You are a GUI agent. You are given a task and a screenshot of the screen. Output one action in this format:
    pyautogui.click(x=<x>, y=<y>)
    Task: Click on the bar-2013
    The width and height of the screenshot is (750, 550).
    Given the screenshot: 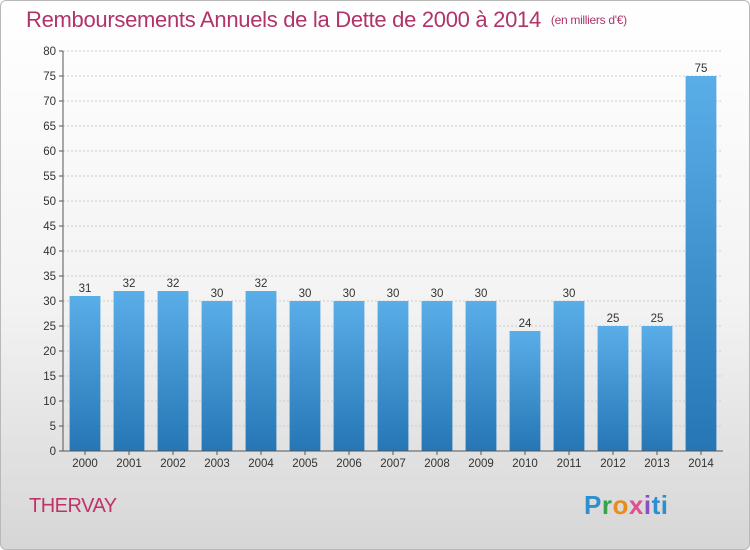 What is the action you would take?
    pyautogui.click(x=657, y=388)
    